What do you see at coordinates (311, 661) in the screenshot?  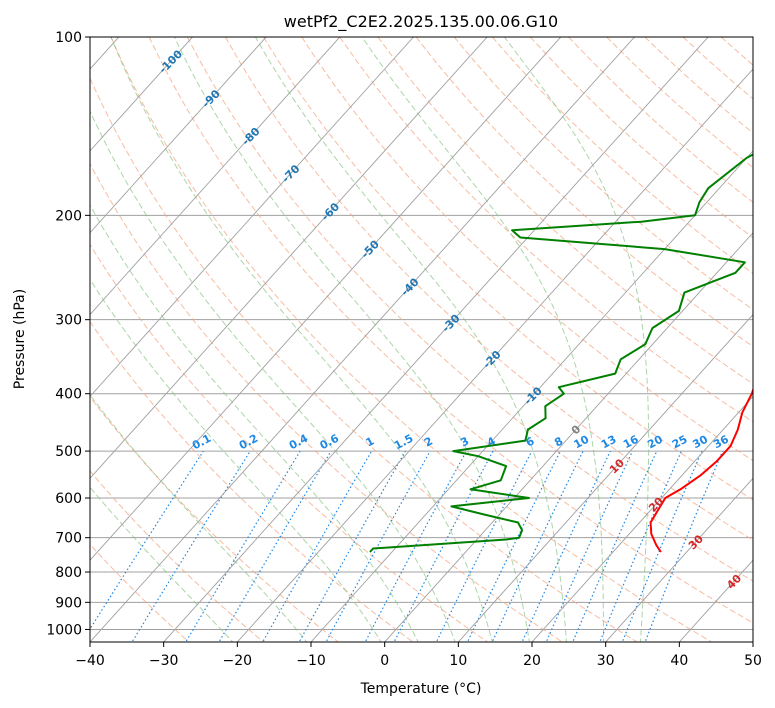 I see `x-tick-label: −10` at bounding box center [311, 661].